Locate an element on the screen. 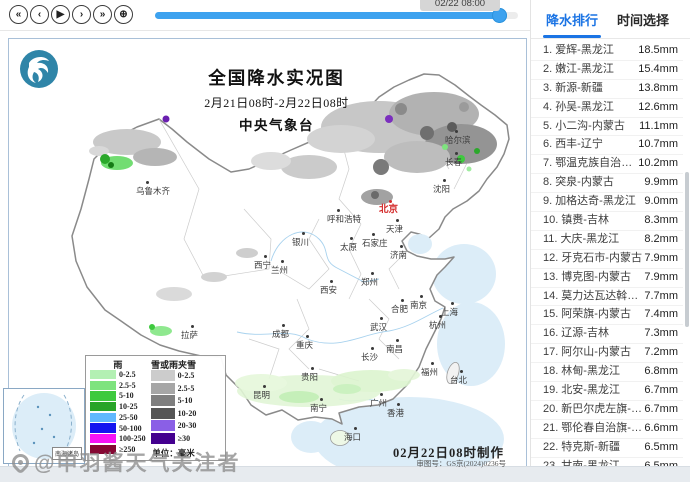 This screenshot has width=690, height=482. tab-precip-ranking: 降水排行 is located at coordinates (572, 19).